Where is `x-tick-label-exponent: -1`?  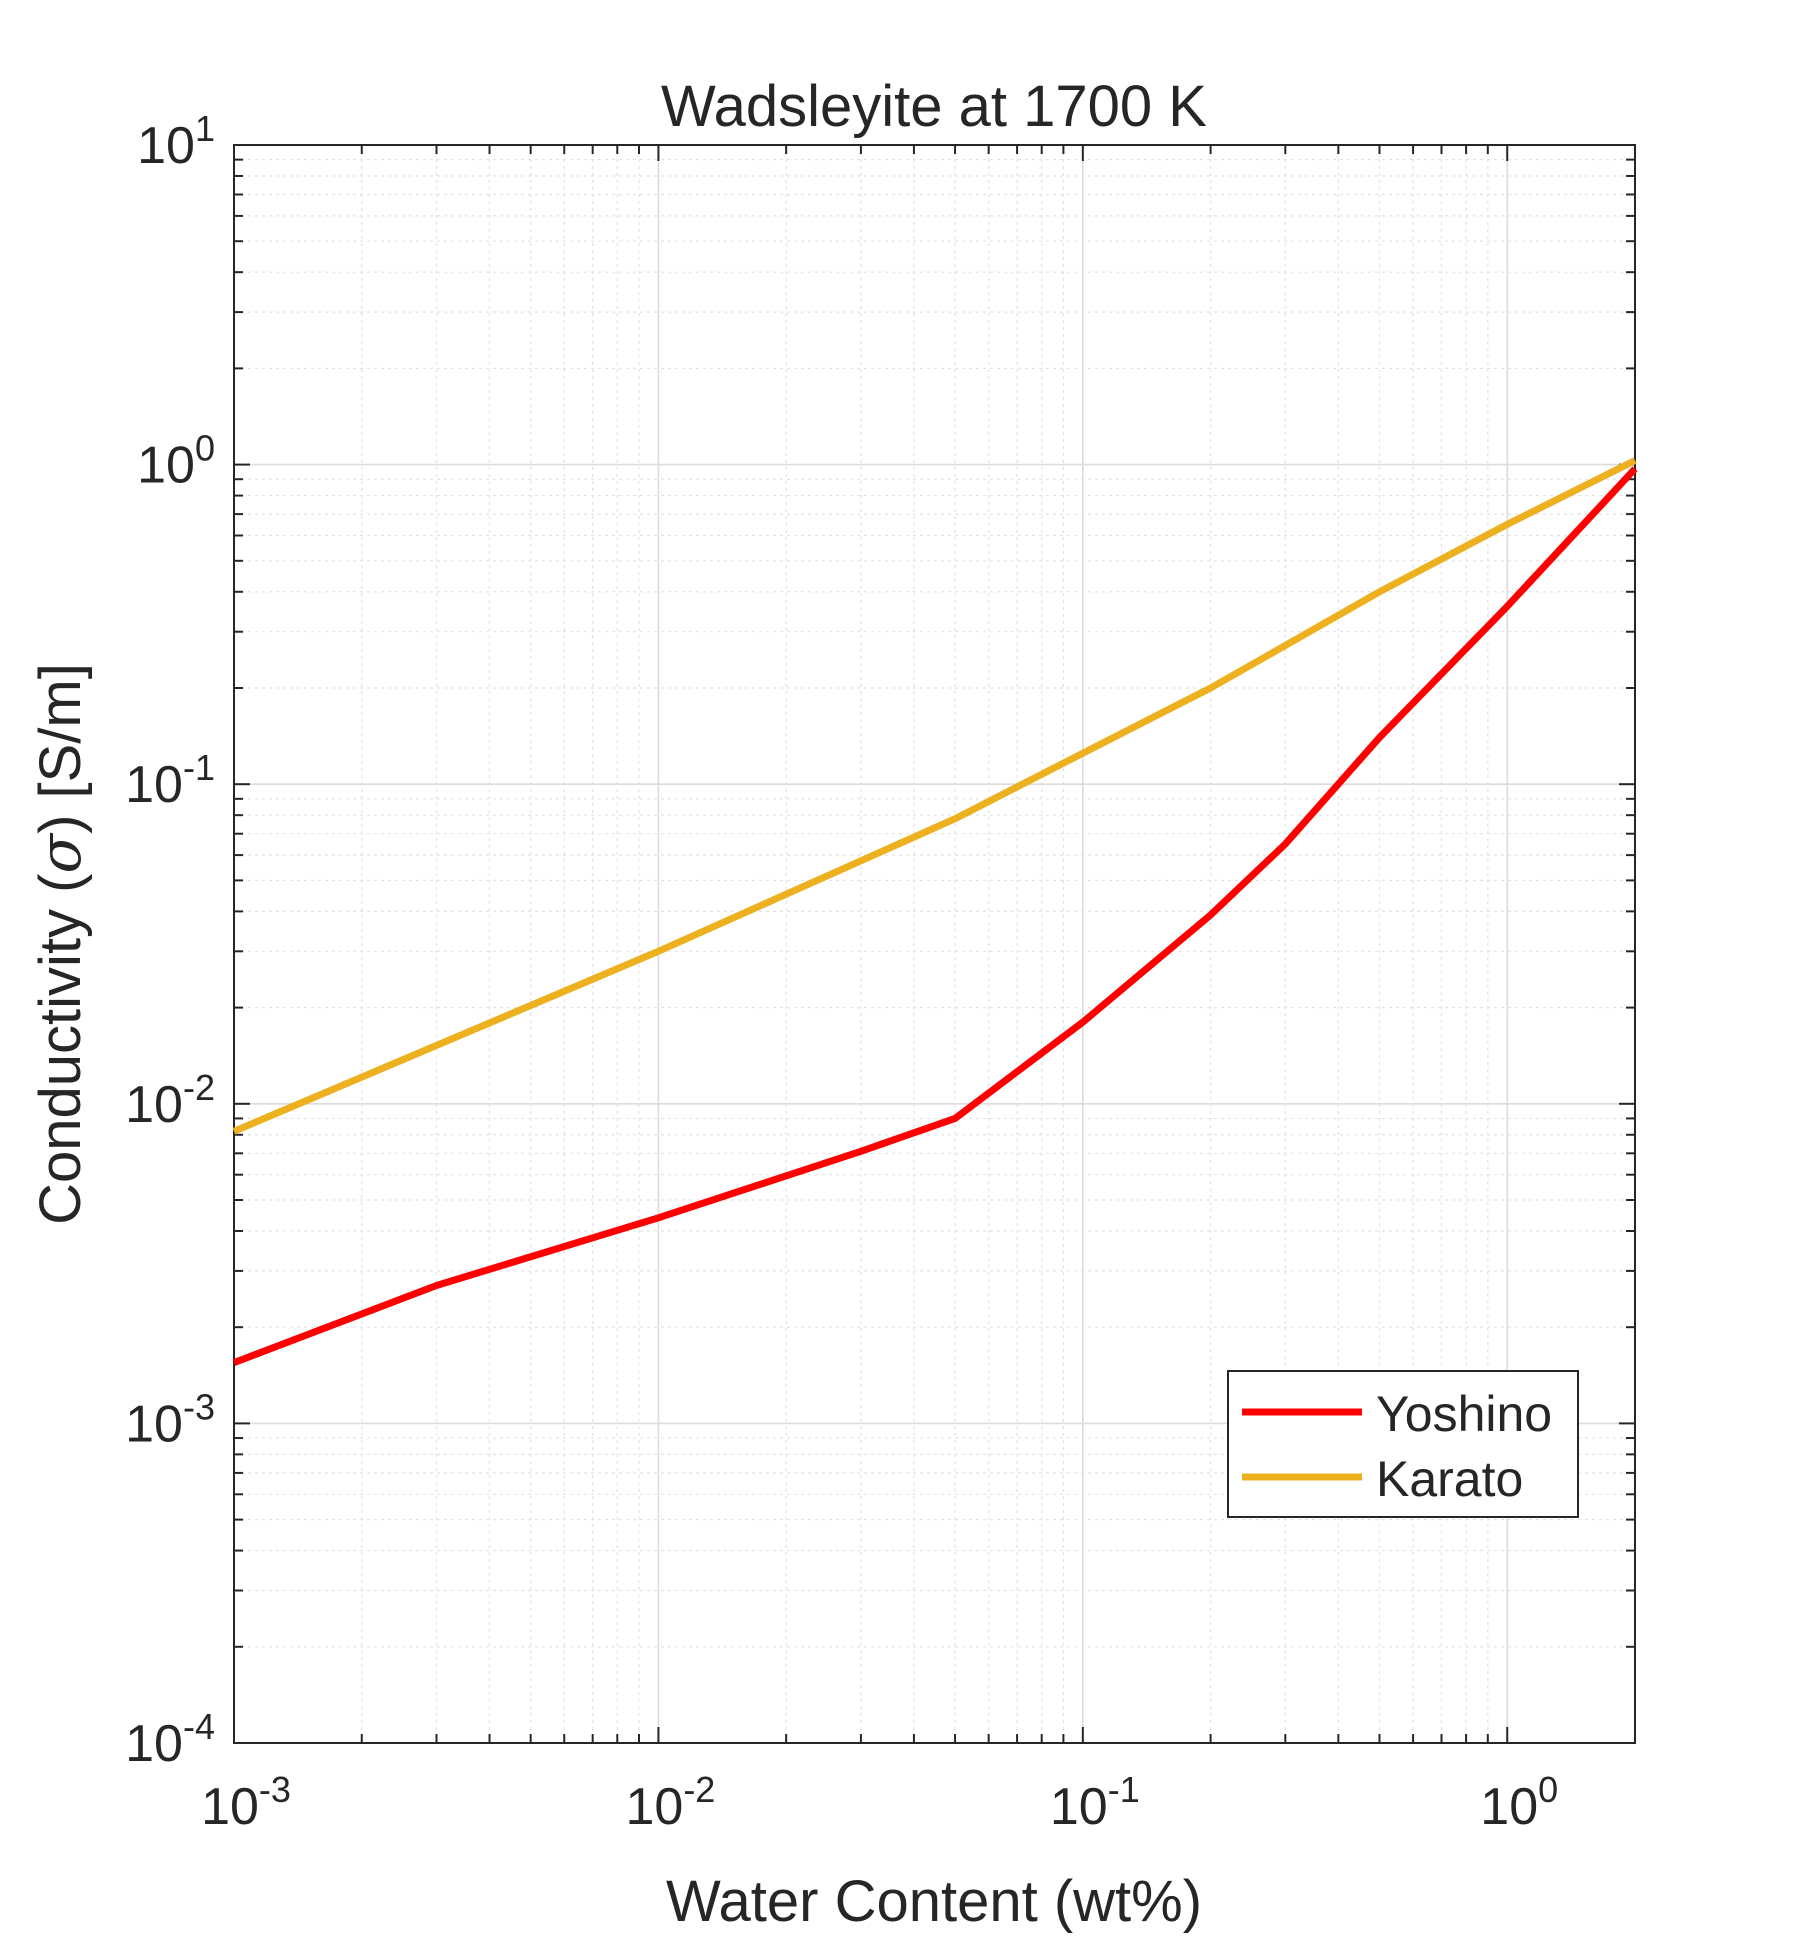 x-tick-label-exponent: -1 is located at coordinates (1124, 1789).